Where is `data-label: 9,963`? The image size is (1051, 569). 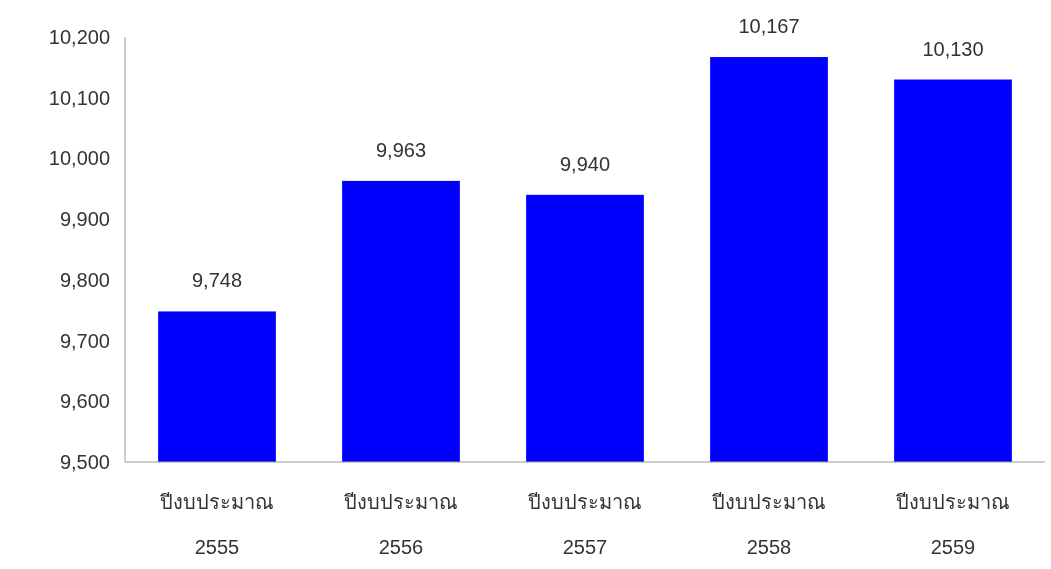 data-label: 9,963 is located at coordinates (401, 149).